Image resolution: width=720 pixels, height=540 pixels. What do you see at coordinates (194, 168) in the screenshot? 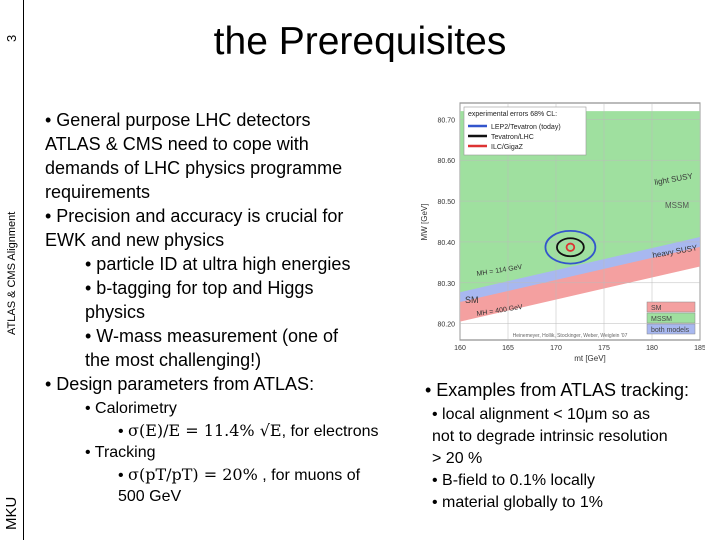
I see `body-line-3: demands of LHC physics programme` at bounding box center [194, 168].